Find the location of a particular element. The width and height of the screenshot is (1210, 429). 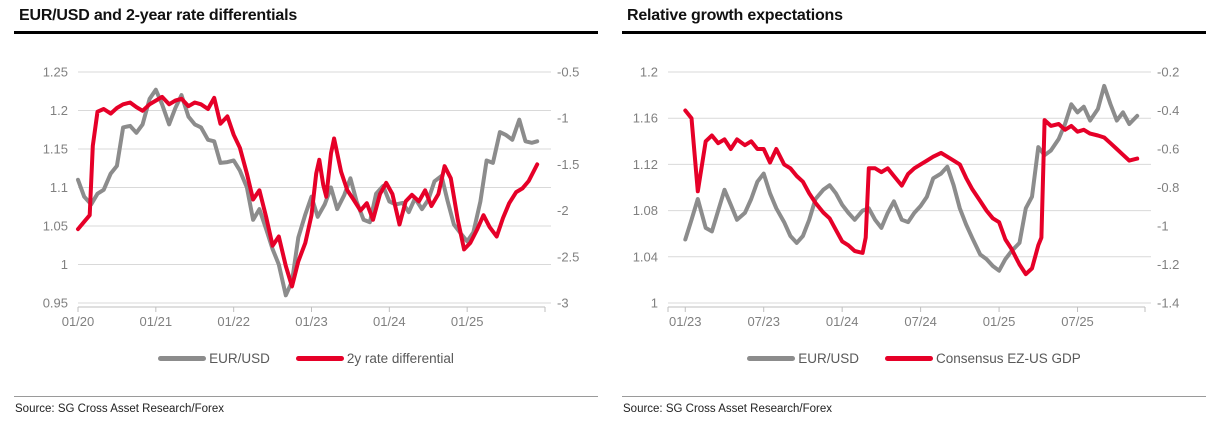

legend-label: 2y rate differential is located at coordinates (400, 358).